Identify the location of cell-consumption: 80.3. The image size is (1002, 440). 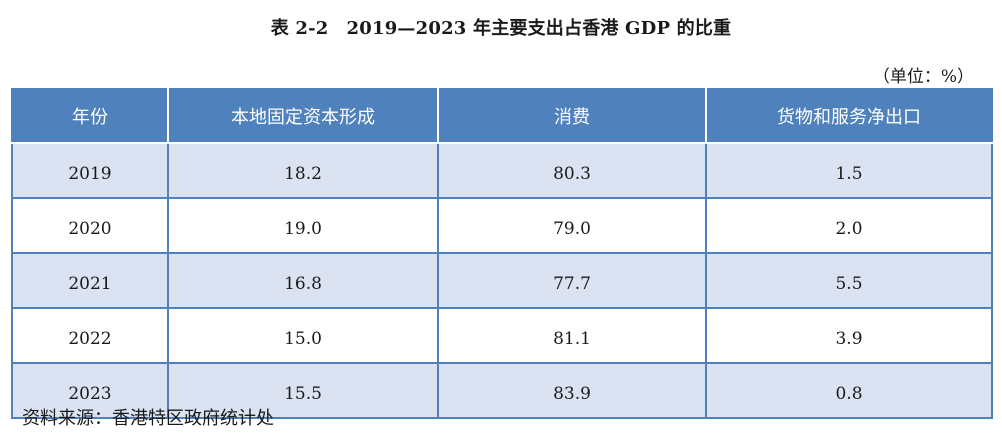
(571, 170).